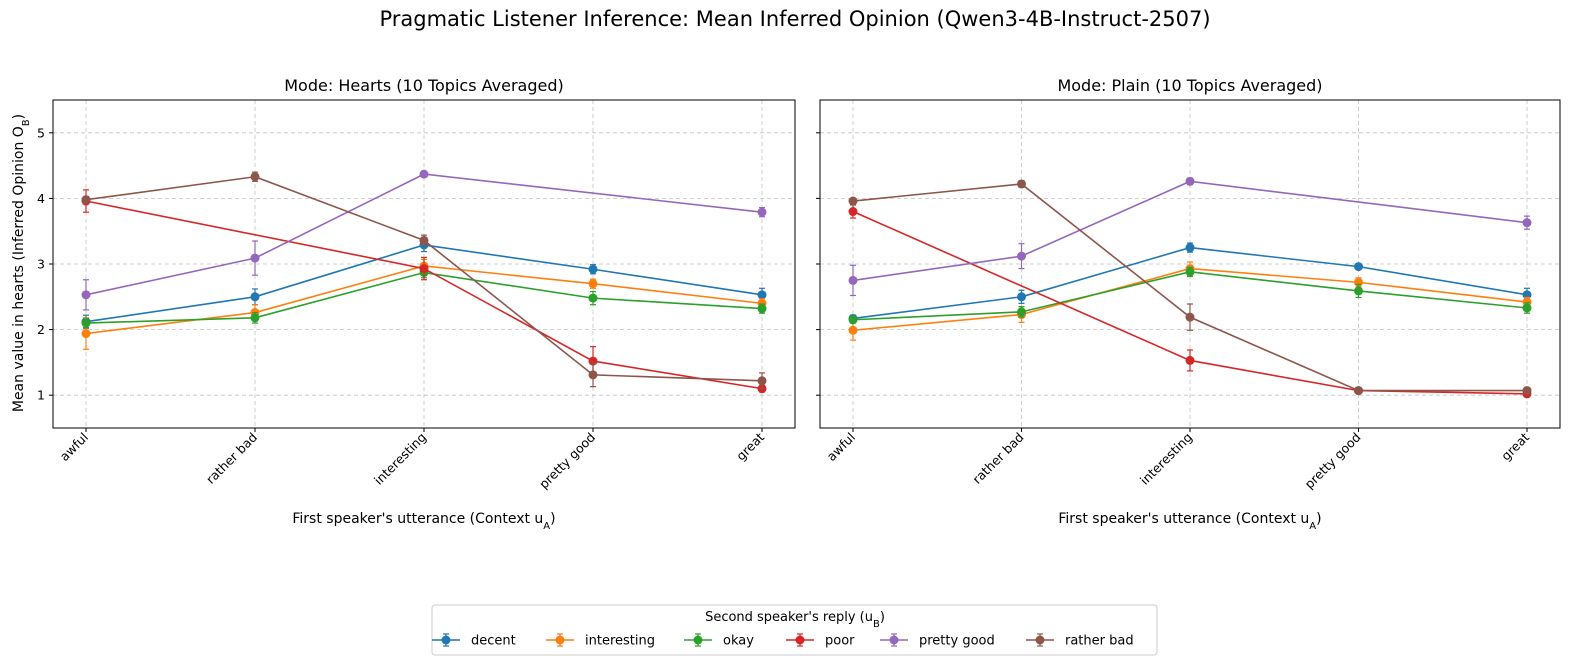  I want to click on legend-label-pretty-good: pretty good, so click(957, 641).